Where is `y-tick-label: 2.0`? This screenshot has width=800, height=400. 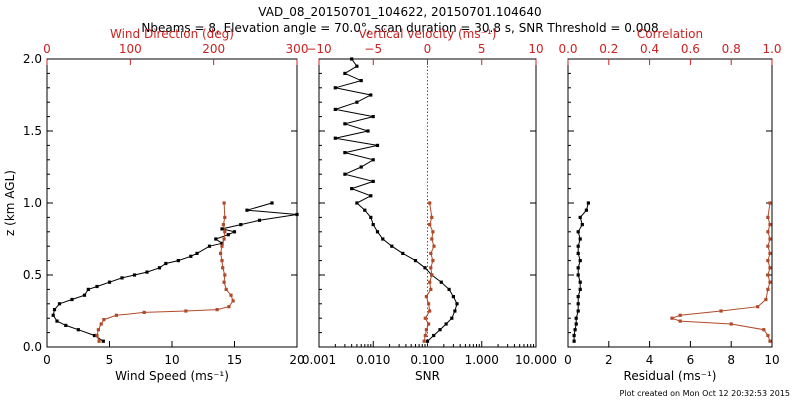 y-tick-label: 2.0 is located at coordinates (32, 59).